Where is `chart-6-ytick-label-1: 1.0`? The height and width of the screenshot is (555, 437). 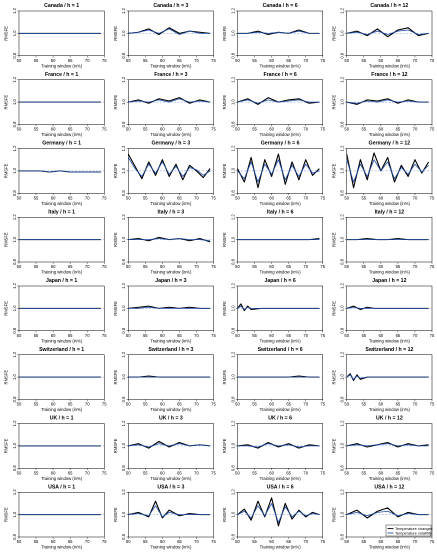
chart-6-ytick-label-1: 1.0 is located at coordinates (232, 102).